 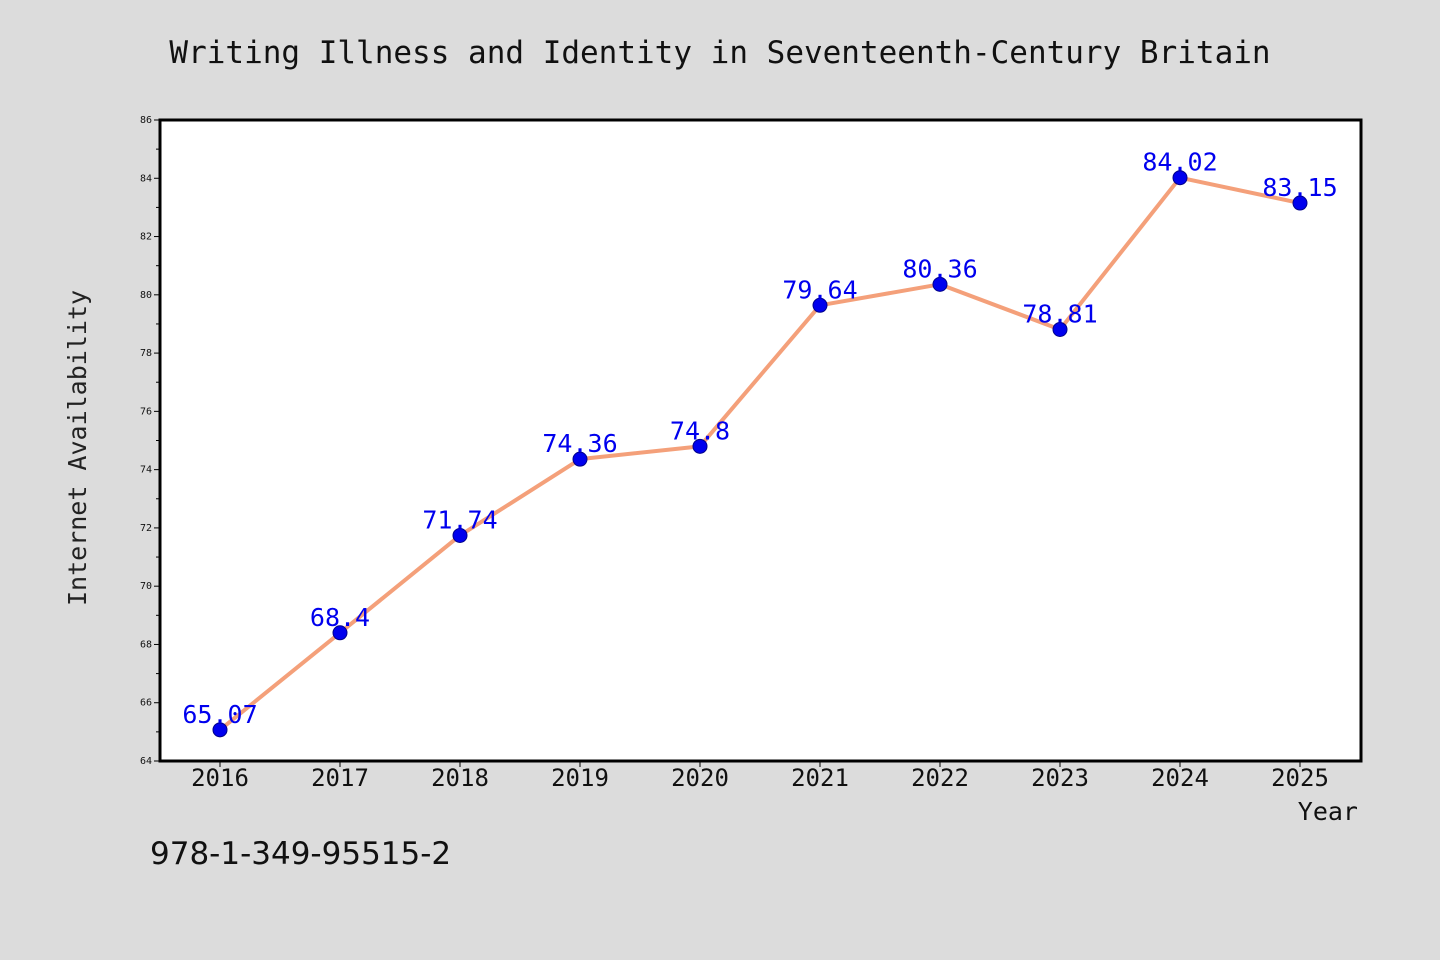 I want to click on x-tick-label: 2022, so click(x=940, y=778).